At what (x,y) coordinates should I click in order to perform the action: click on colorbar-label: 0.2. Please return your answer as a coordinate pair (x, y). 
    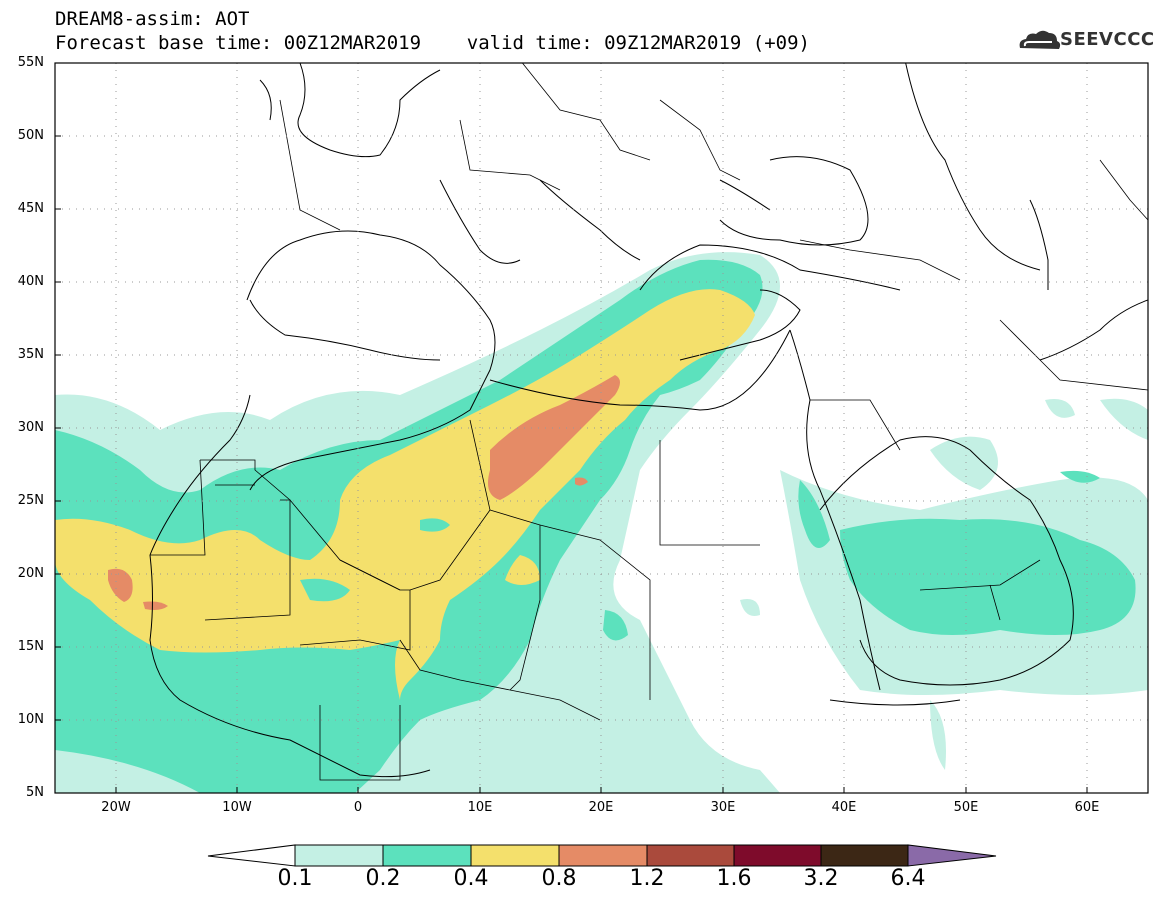
    Looking at the image, I should click on (383, 878).